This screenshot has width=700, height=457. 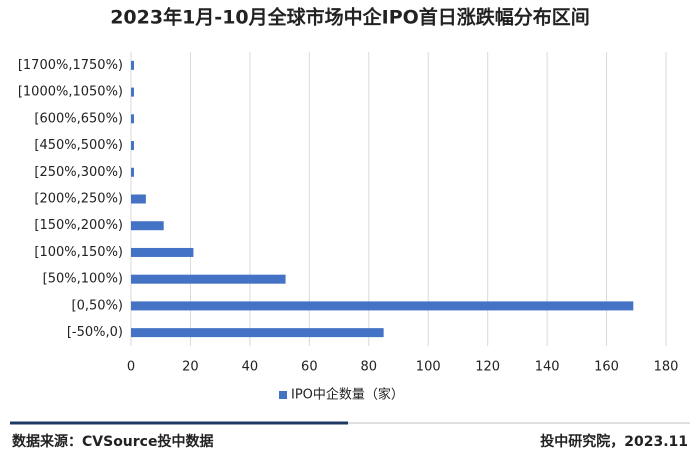 What do you see at coordinates (78, 225) in the screenshot?
I see `y-tick-label: [150%,200%)` at bounding box center [78, 225].